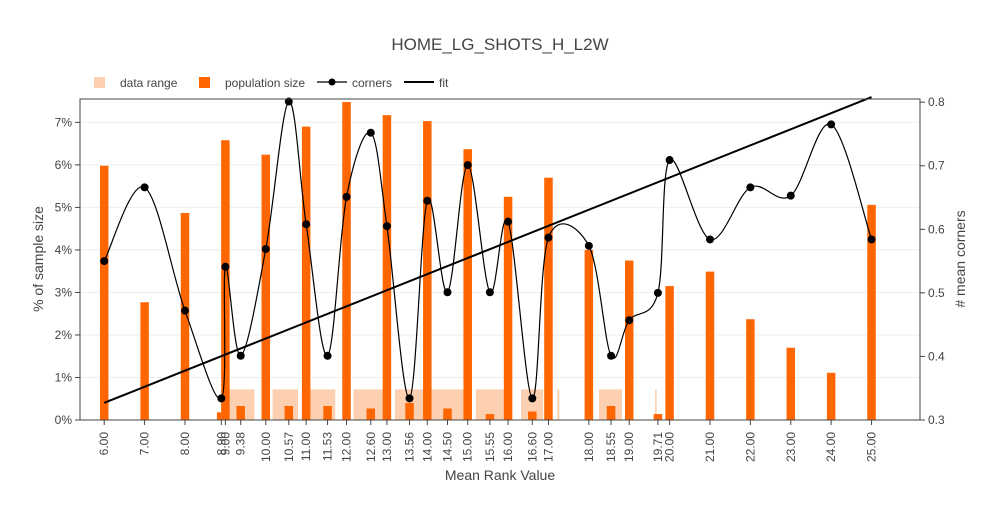  I want to click on y2-tick-label: 0.7, so click(936, 166).